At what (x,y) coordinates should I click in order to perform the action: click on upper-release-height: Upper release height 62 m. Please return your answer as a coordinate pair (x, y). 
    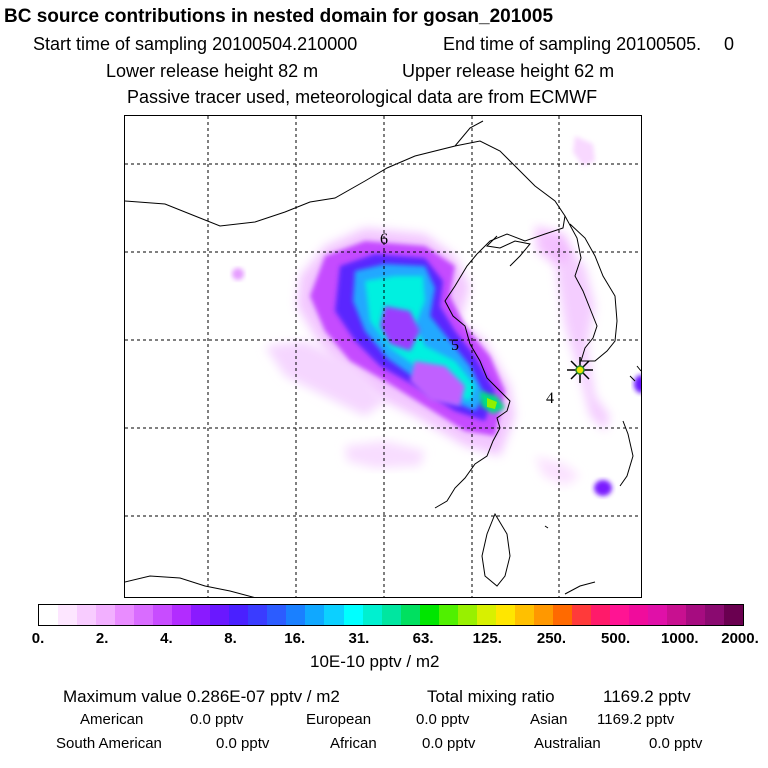
    Looking at the image, I should click on (508, 71).